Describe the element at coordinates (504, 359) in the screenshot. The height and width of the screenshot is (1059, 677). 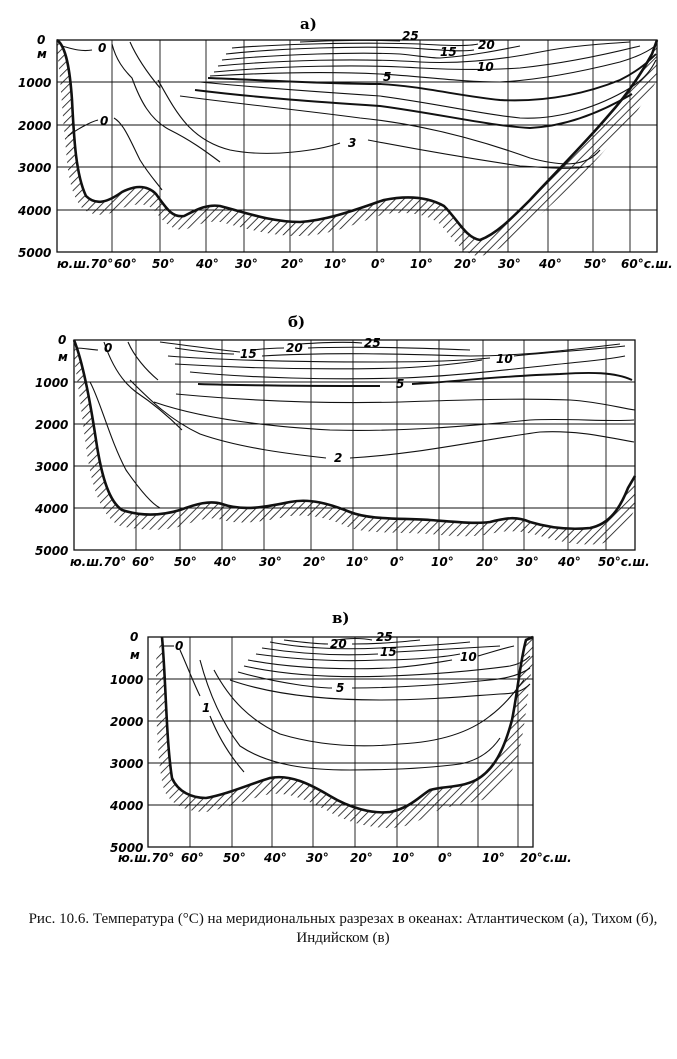
I see `panel-b-iso-label-10: 10` at that location.